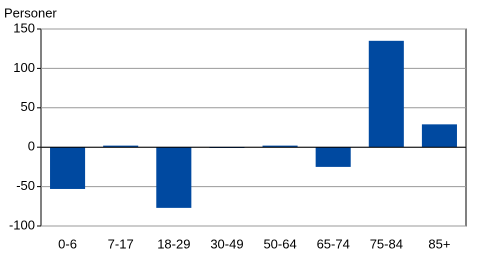 The height and width of the screenshot is (258, 481). Describe the element at coordinates (333, 243) in the screenshot. I see `x-tick-label: 65-74` at that location.